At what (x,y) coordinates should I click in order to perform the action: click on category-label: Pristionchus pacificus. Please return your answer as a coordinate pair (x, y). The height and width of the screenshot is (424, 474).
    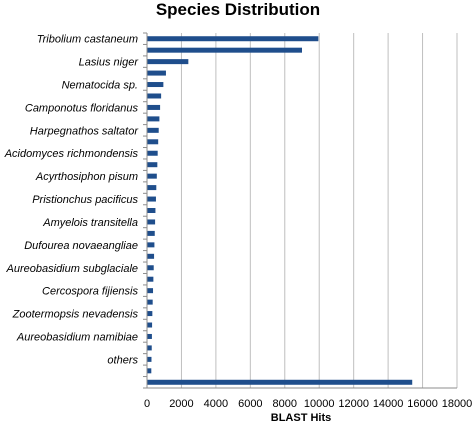
    Looking at the image, I should click on (85, 200).